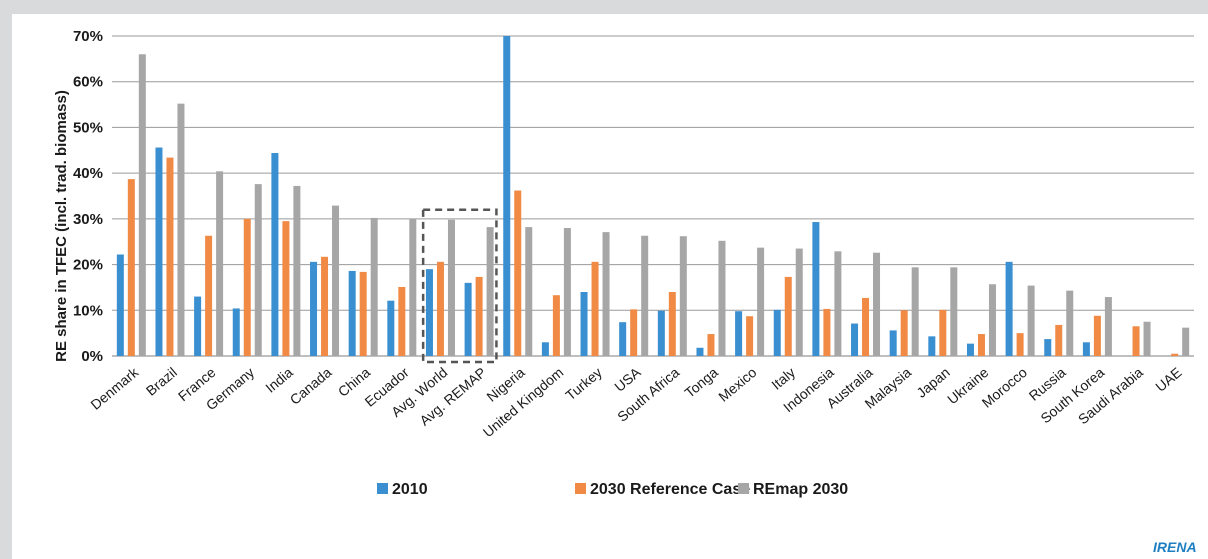  What do you see at coordinates (1031, 320) in the screenshot?
I see `bar-remap-2030-morocco` at bounding box center [1031, 320].